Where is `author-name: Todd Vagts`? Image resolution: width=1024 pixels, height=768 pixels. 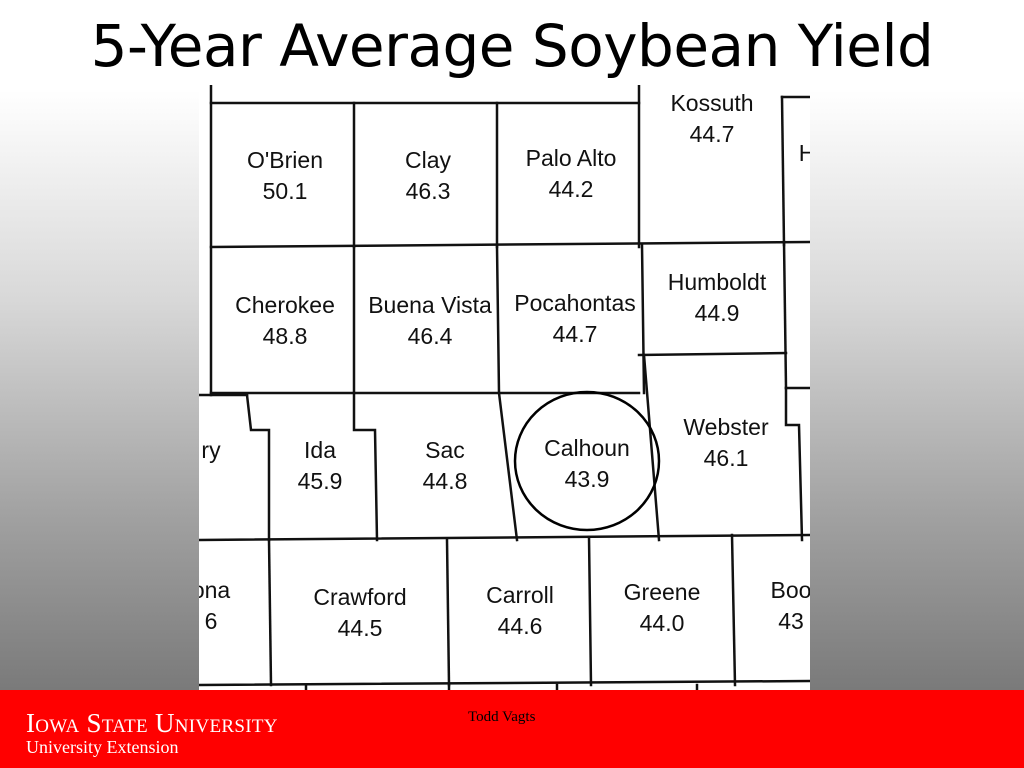
author-name: Todd Vagts is located at coordinates (502, 717).